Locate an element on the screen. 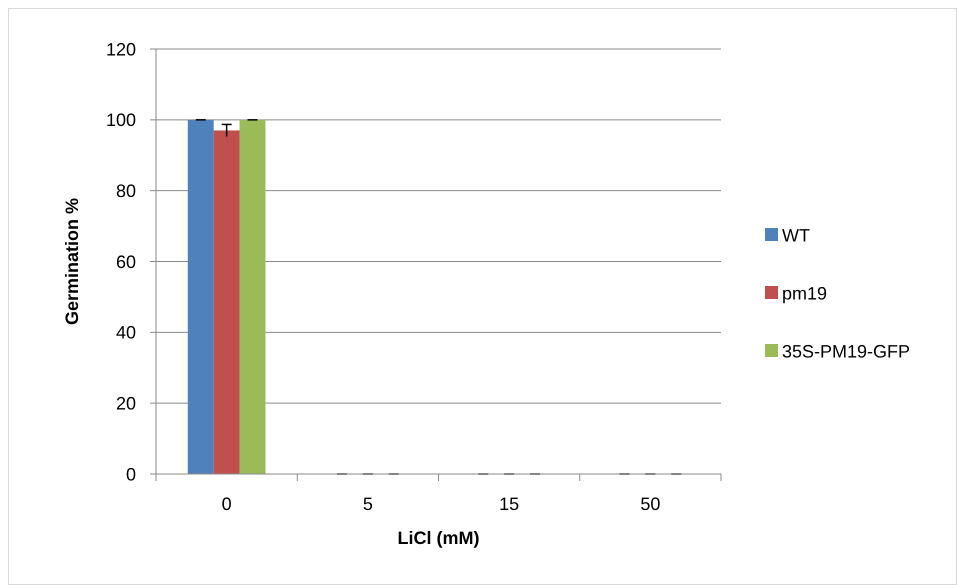 Image resolution: width=957 pixels, height=585 pixels. y-tick-label: 80 is located at coordinates (126, 190).